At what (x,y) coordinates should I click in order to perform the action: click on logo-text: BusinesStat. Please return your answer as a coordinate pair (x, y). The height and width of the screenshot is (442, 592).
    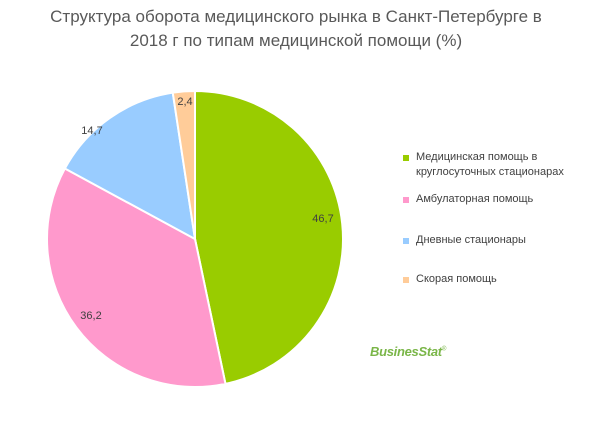
    Looking at the image, I should click on (406, 351).